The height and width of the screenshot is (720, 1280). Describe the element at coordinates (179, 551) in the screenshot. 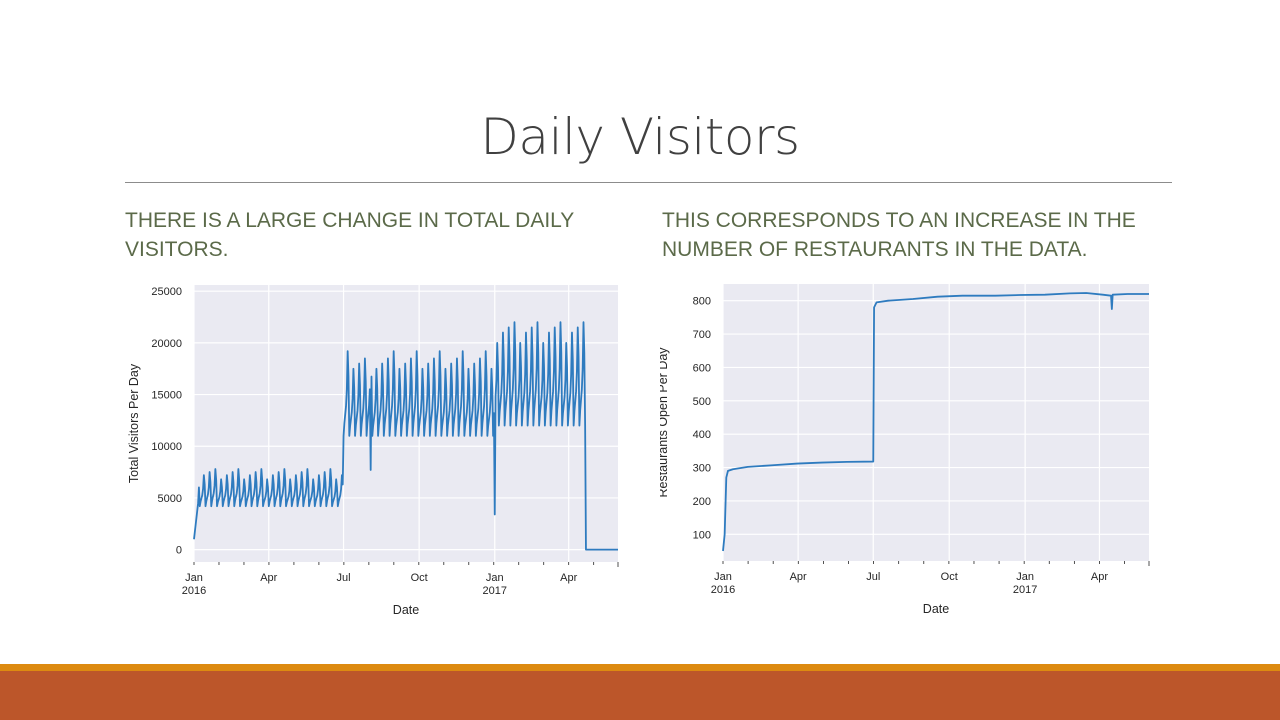

I see `y-tick-label: 0` at that location.